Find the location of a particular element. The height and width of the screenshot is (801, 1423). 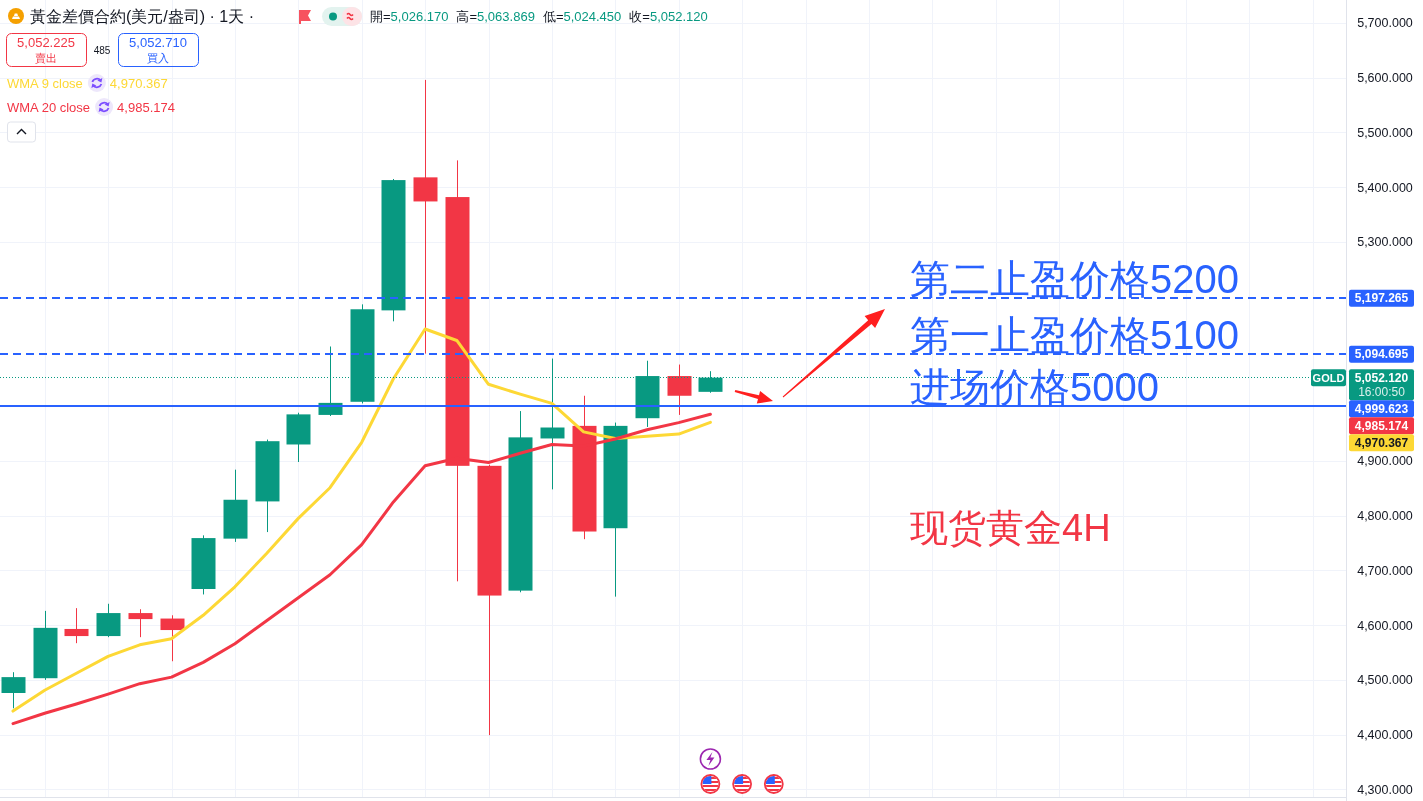

y-tick-label: 4,800.000 is located at coordinates (1385, 516).